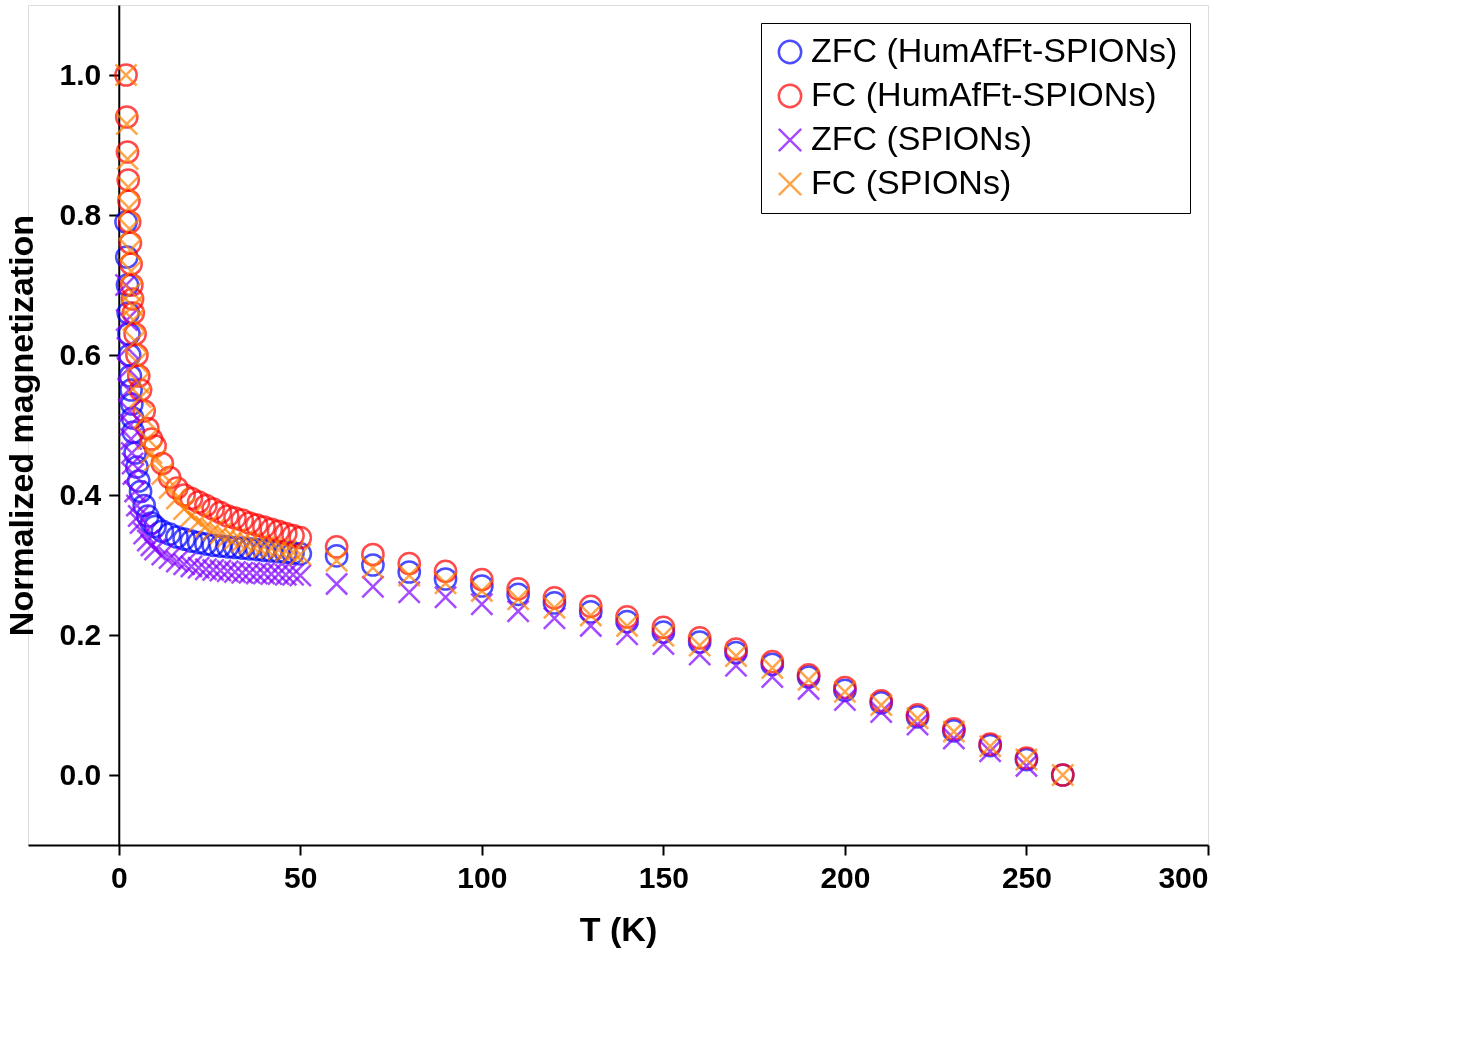 Image resolution: width=1483 pixels, height=1050 pixels. What do you see at coordinates (80, 494) in the screenshot?
I see `y-tick-label: 0.4` at bounding box center [80, 494].